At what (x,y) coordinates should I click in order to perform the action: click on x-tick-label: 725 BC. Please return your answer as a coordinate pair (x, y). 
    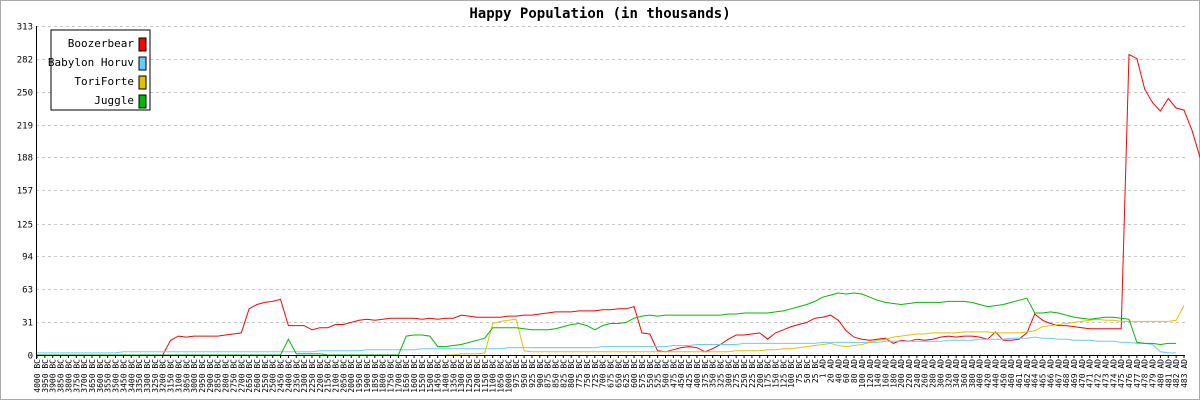
    Looking at the image, I should click on (595, 373).